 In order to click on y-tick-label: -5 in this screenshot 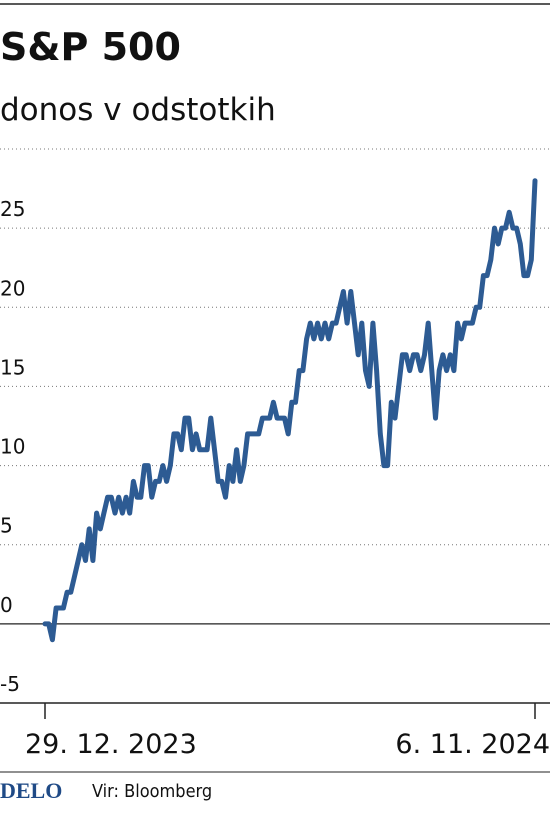, I will do `click(10, 684)`.